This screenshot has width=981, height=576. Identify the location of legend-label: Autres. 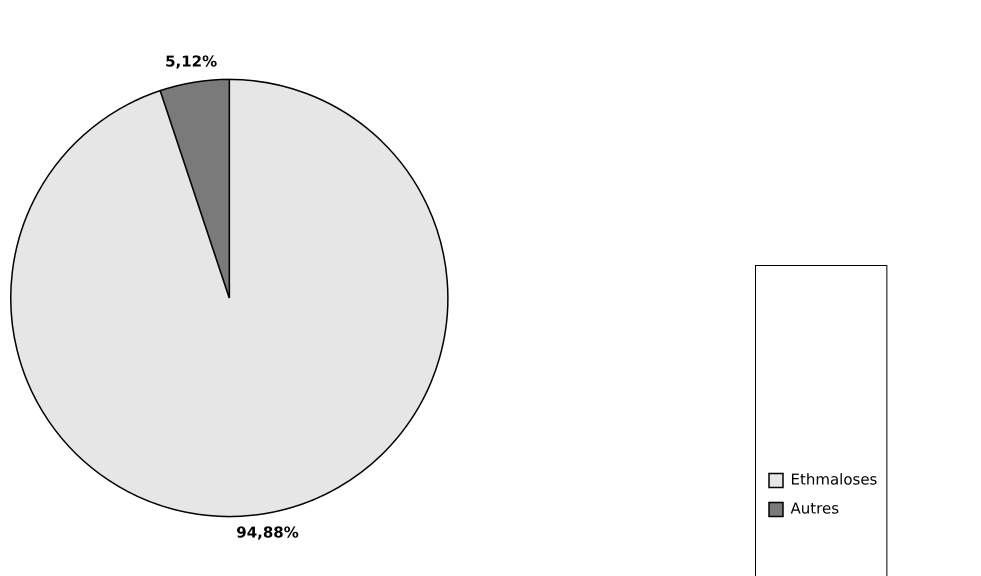
(815, 508).